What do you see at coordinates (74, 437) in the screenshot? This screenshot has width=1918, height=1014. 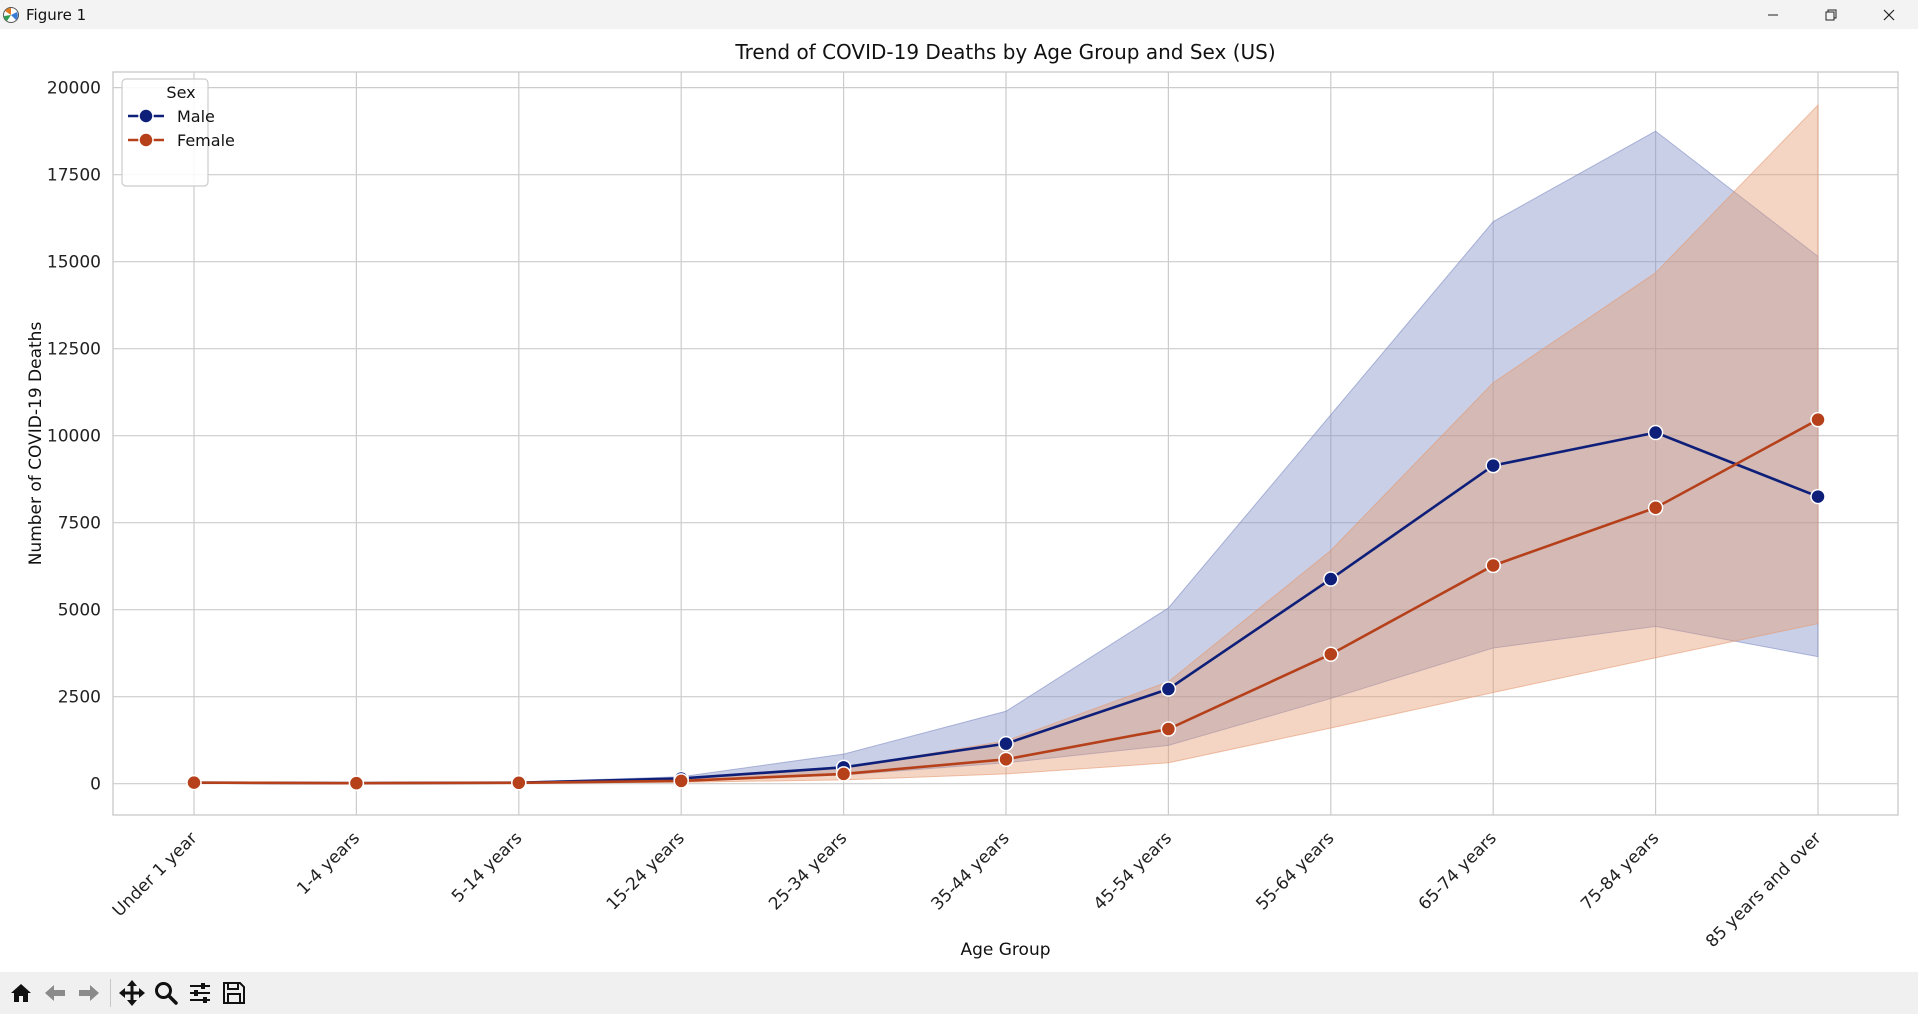 I see `y-tick-label: 10000` at bounding box center [74, 437].